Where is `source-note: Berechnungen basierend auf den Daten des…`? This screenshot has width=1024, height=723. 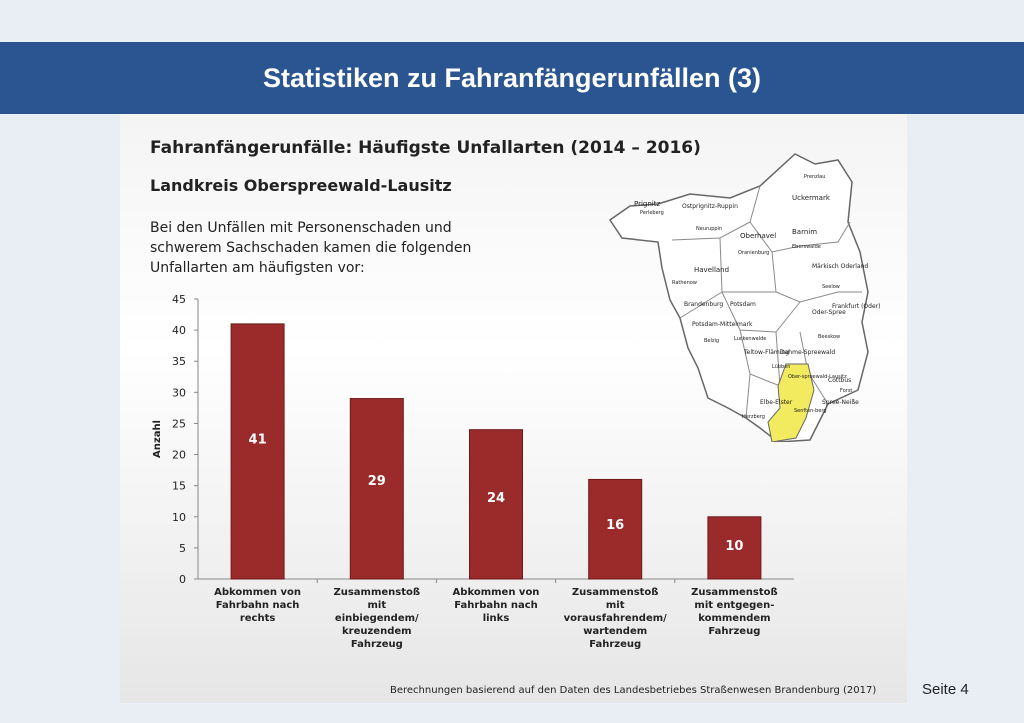
source-note: Berechnungen basierend auf den Daten des… is located at coordinates (633, 690).